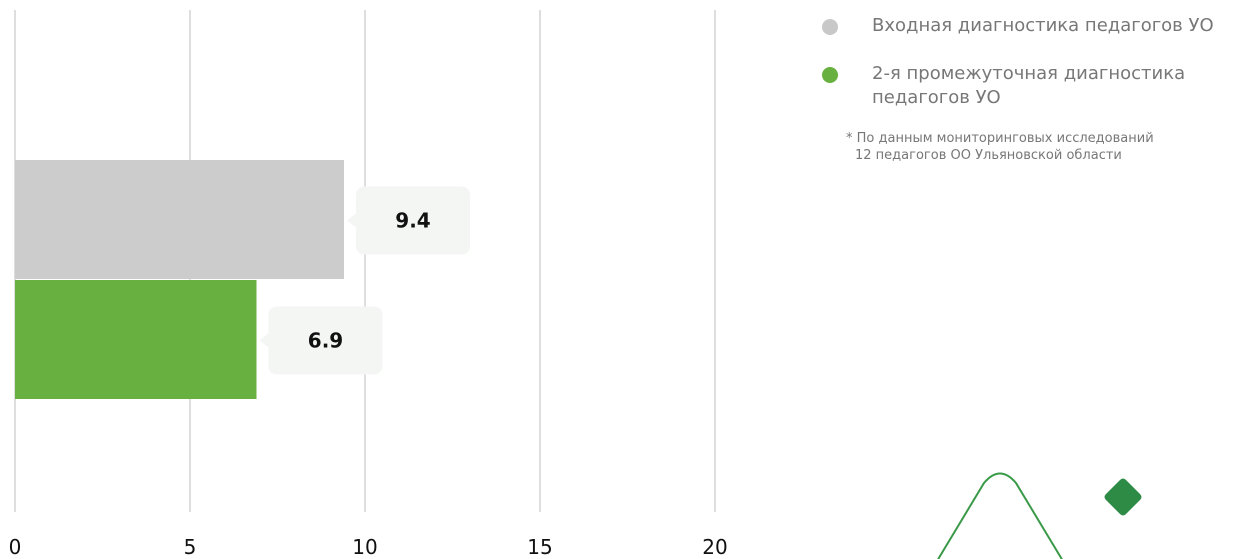  Describe the element at coordinates (15, 547) in the screenshot. I see `tick-label-0: 0` at that location.